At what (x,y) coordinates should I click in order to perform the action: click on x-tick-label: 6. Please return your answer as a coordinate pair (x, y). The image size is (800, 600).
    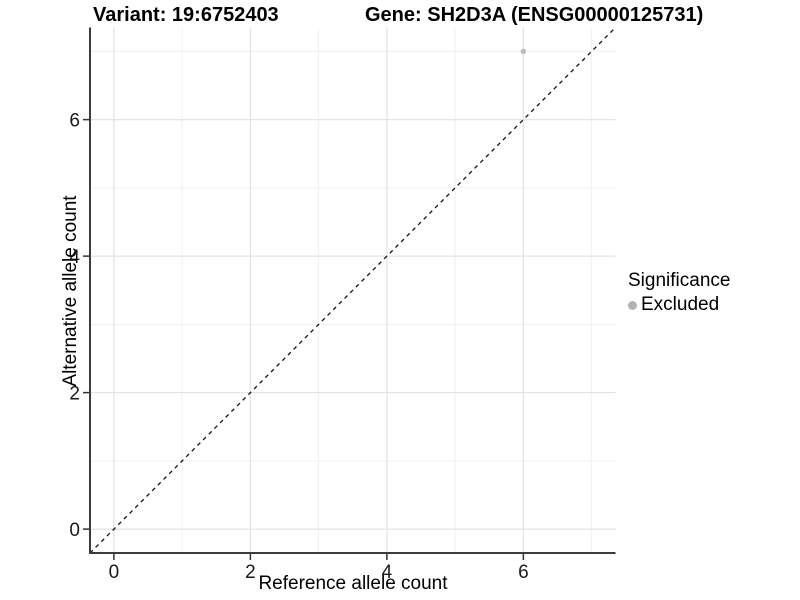
    Looking at the image, I should click on (523, 572).